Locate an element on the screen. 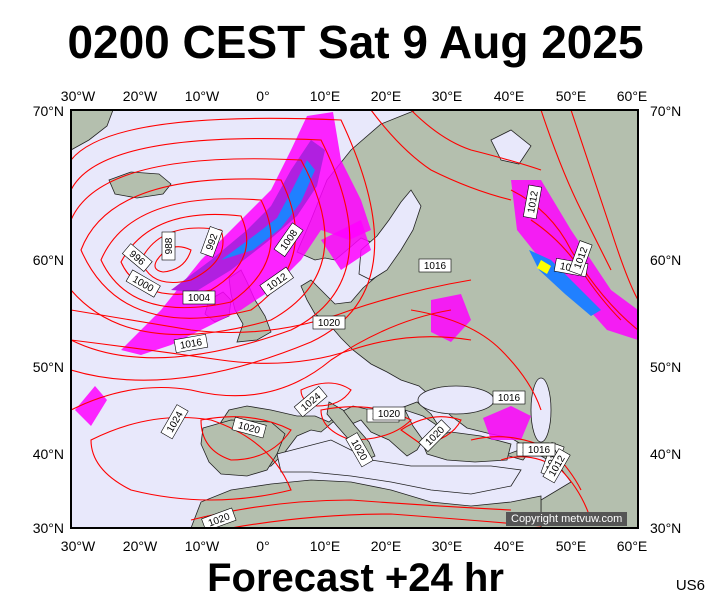 This screenshot has height=600, width=711. svg-text: 988 is located at coordinates (169, 245).